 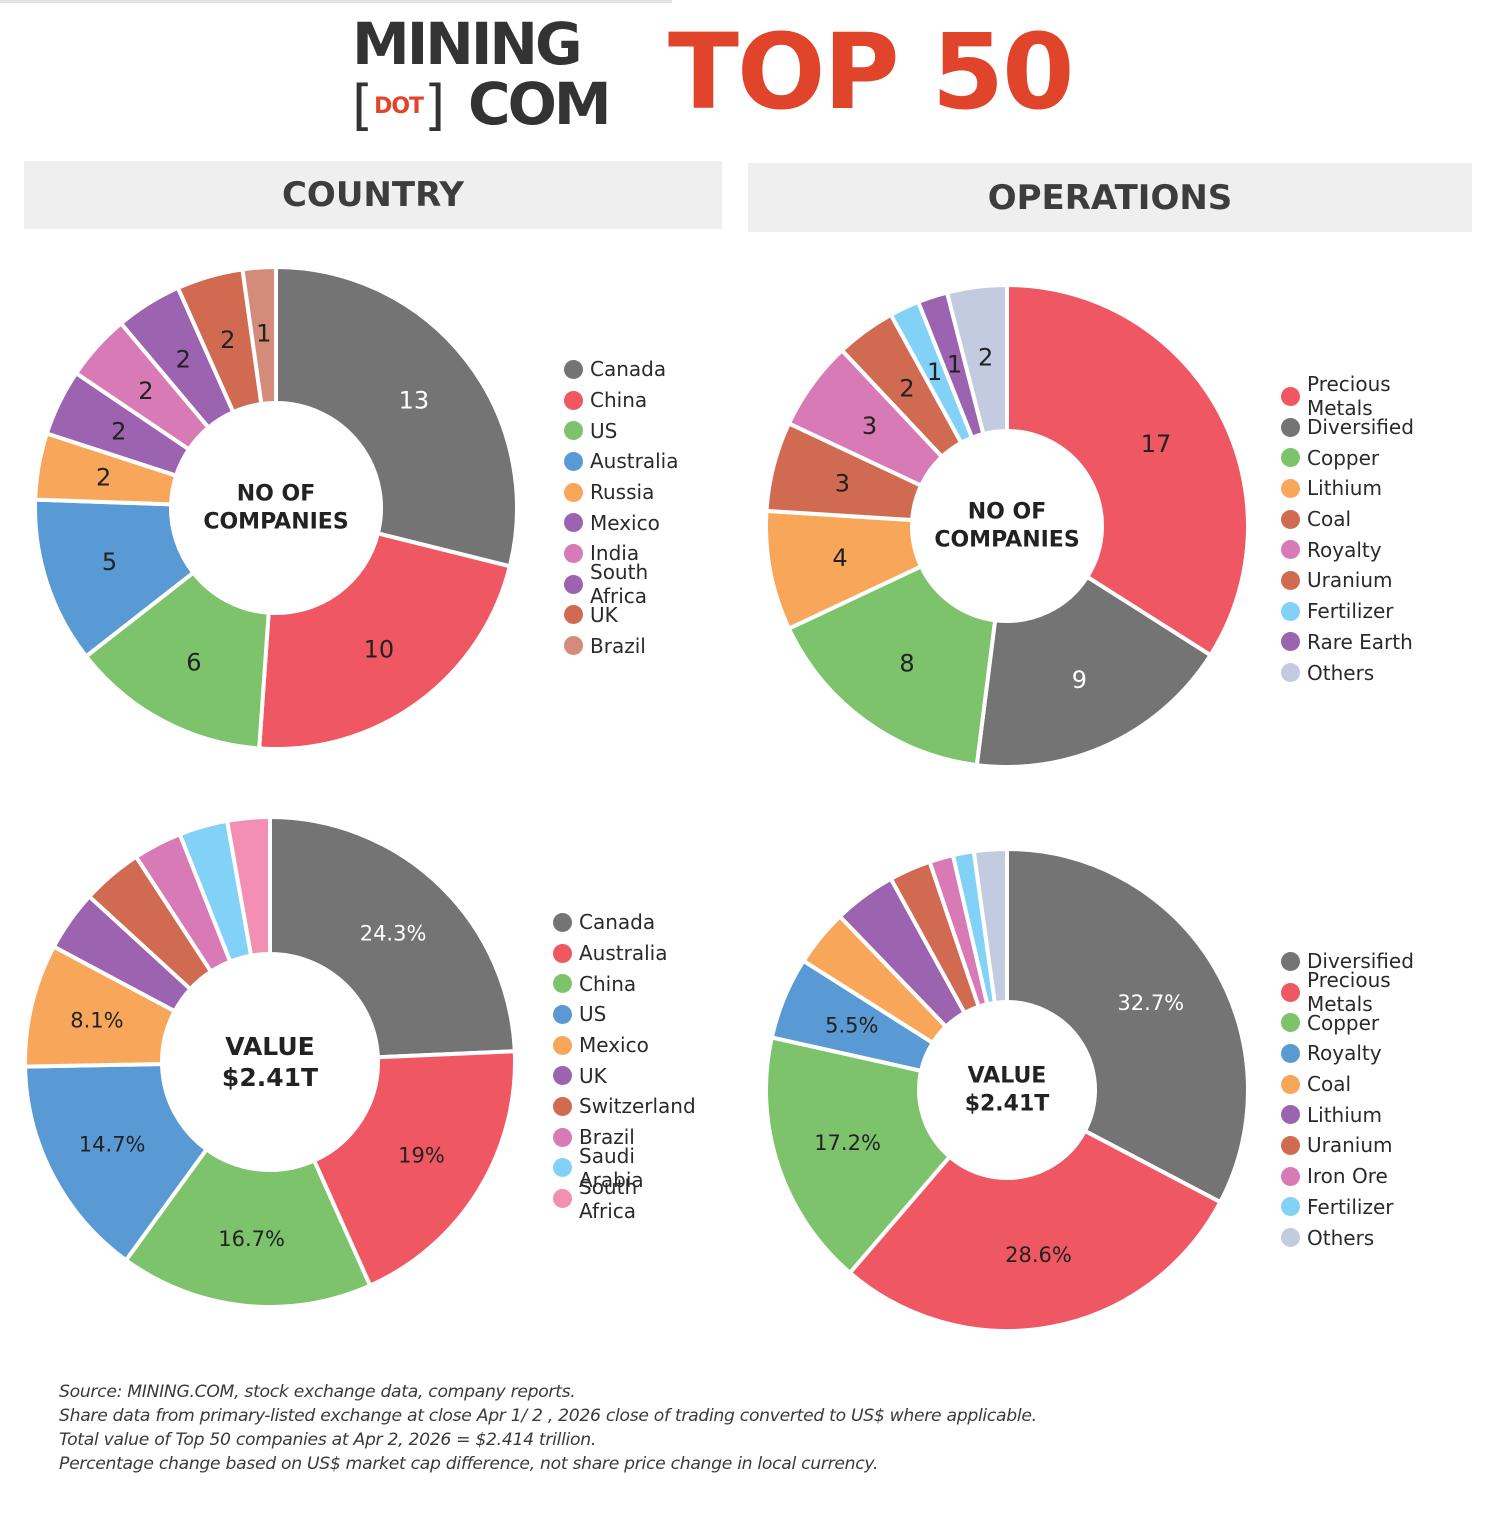 What do you see at coordinates (1344, 488) in the screenshot?
I see `legend-label: Lithium` at bounding box center [1344, 488].